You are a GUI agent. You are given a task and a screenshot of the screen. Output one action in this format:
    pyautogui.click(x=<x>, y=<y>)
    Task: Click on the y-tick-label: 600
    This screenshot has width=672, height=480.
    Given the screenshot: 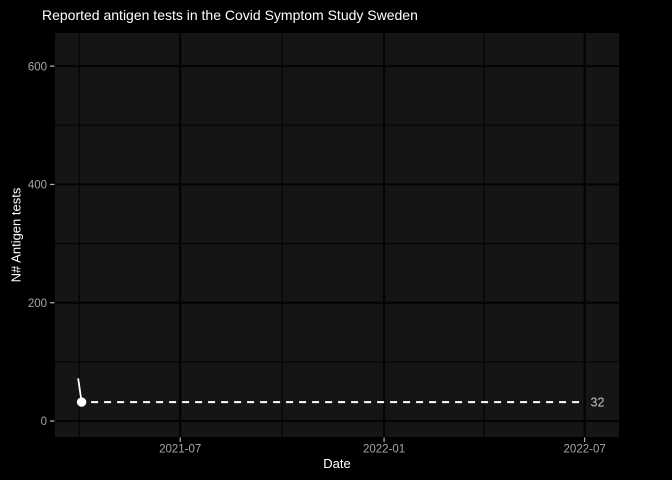 What is the action you would take?
    pyautogui.click(x=37, y=67)
    